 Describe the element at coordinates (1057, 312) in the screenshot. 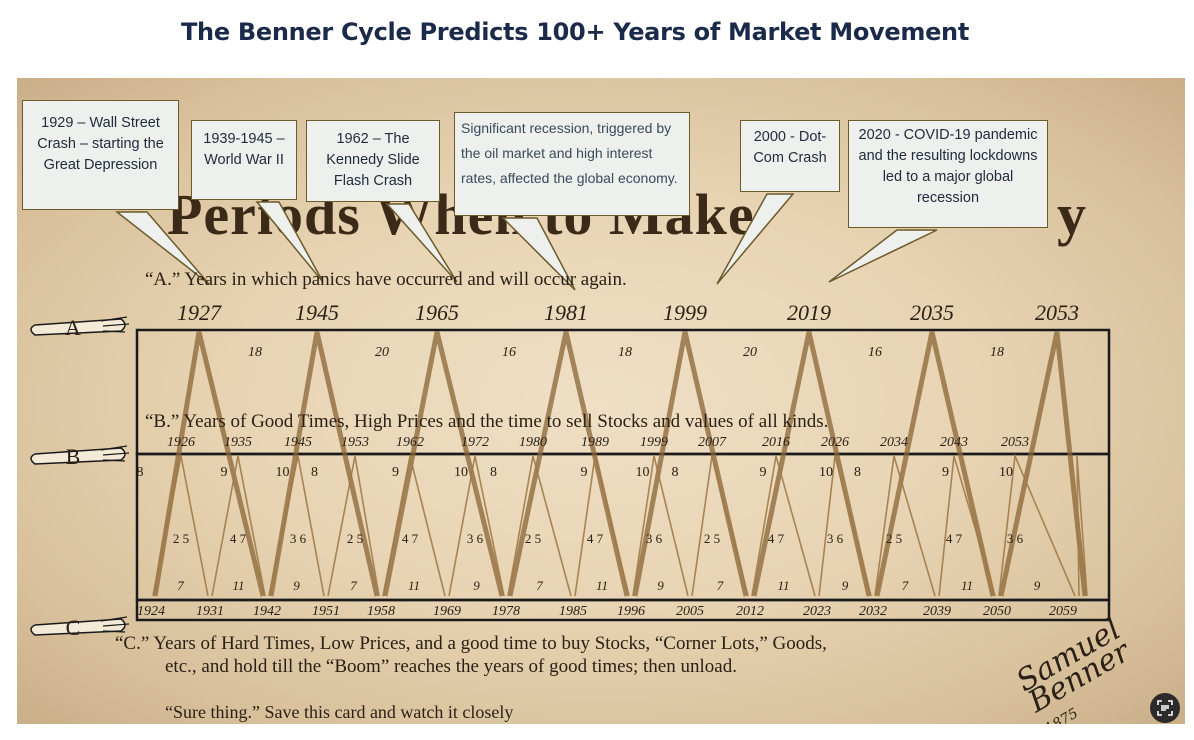

I see `row-a-year: 2053` at that location.